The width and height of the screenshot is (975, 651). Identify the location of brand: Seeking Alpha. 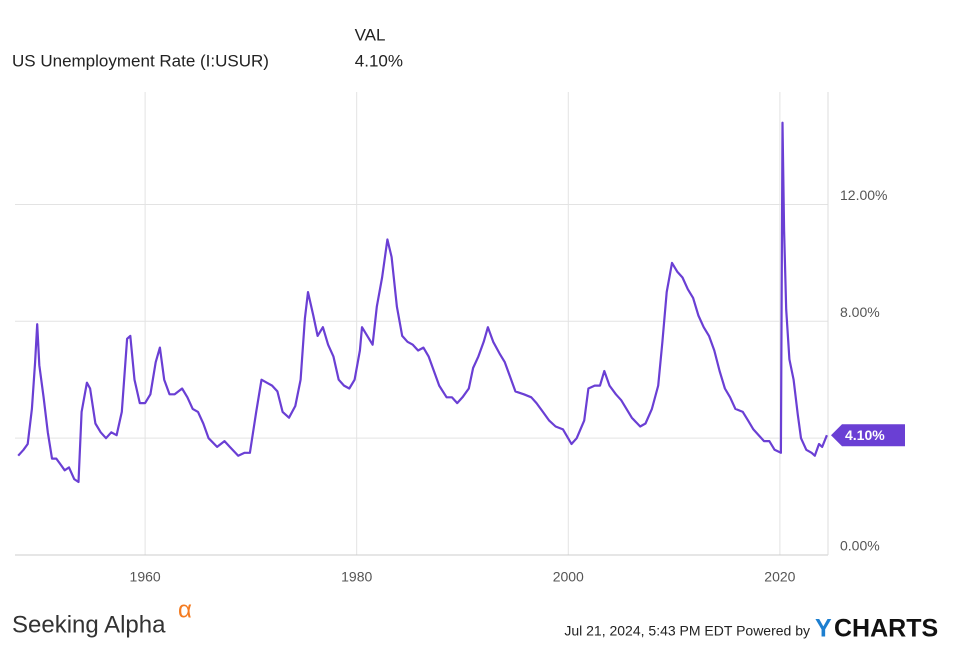
(89, 624).